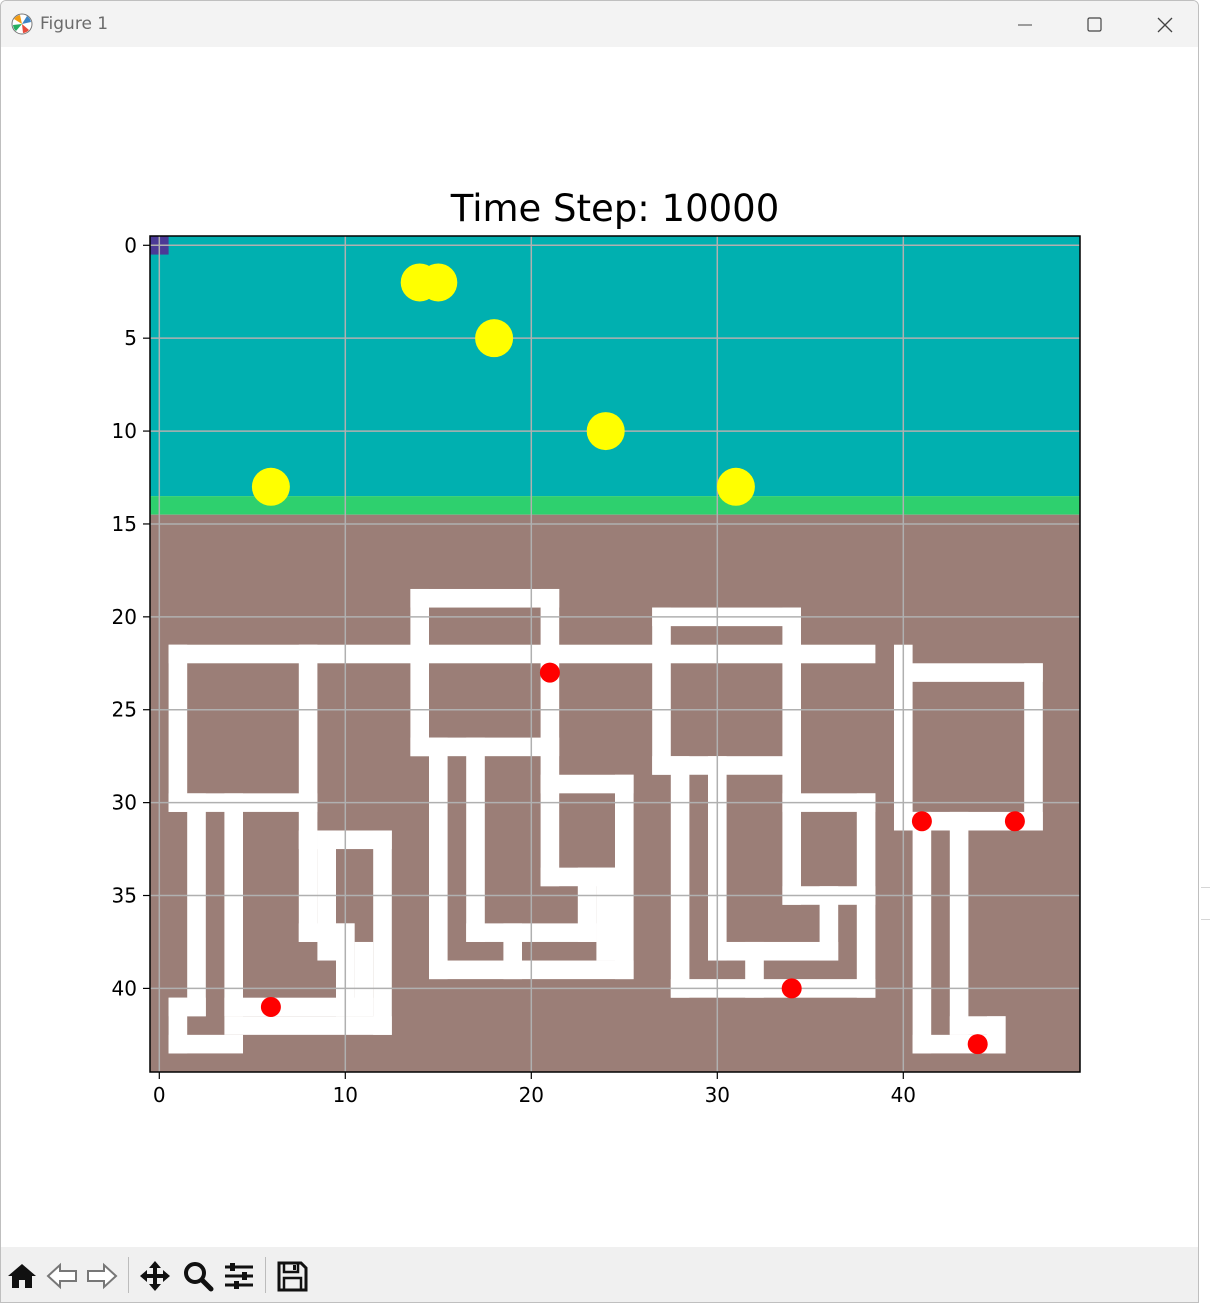 This screenshot has width=1210, height=1309. Describe the element at coordinates (599, 24) in the screenshot. I see `title-bar: Figure 1` at that location.